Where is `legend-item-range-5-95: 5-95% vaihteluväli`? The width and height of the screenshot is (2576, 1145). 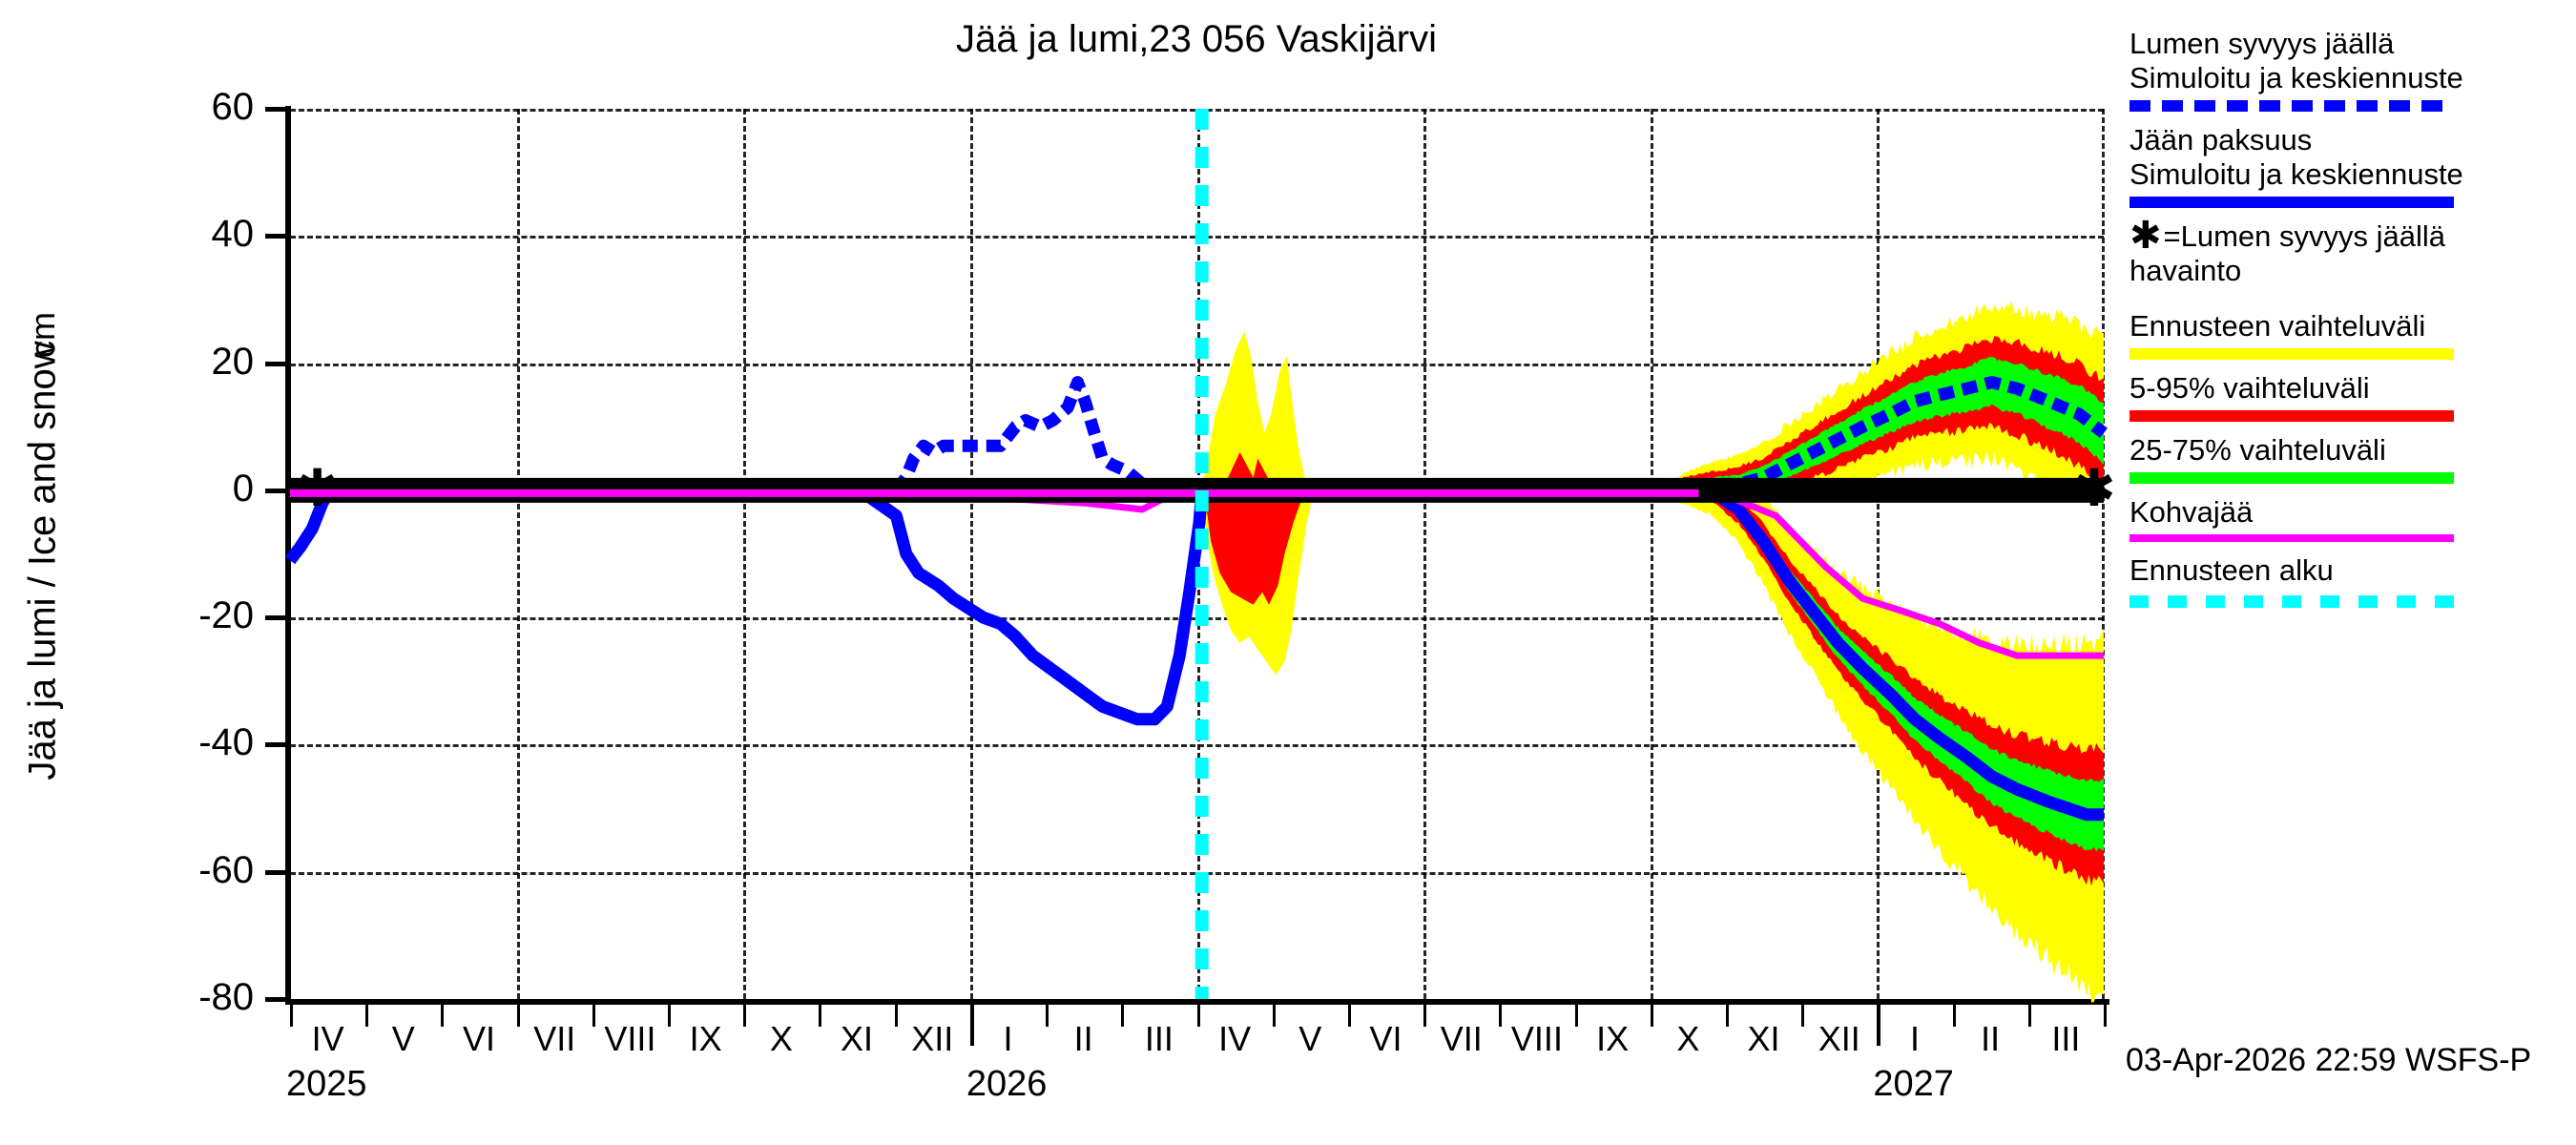
legend-item-range-5-95: 5-95% vaihteluväli is located at coordinates (2352, 396).